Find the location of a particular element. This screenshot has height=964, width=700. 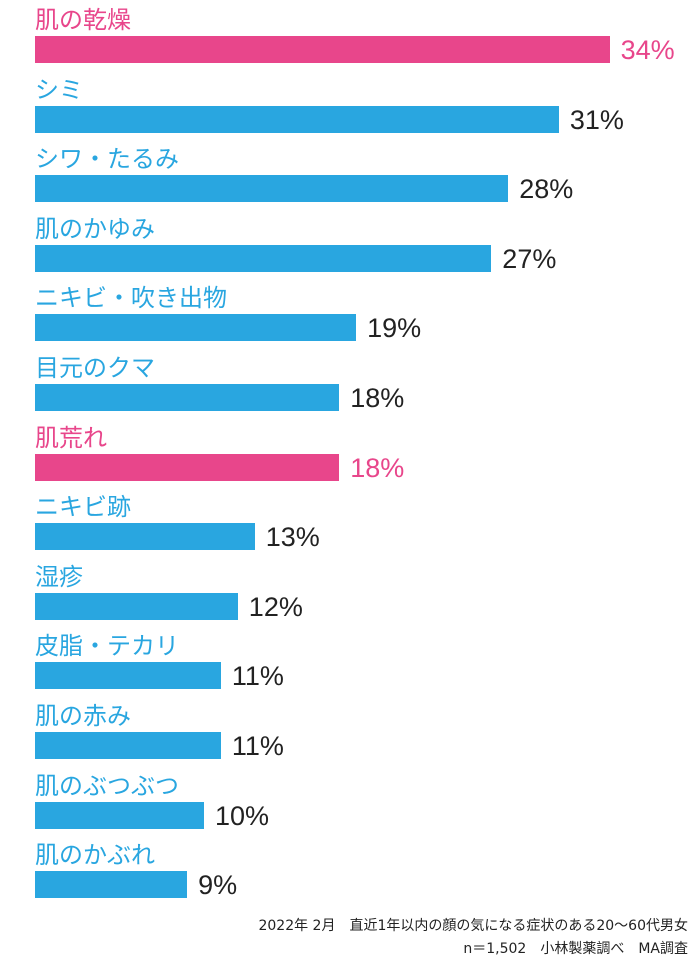

value-label: 13% is located at coordinates (292, 537).